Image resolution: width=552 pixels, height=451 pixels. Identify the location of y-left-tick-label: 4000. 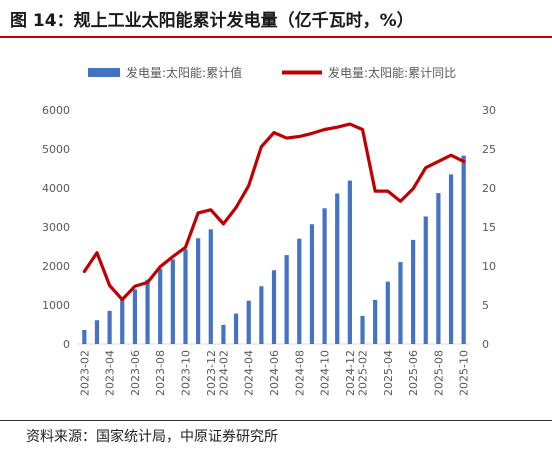
(56, 188).